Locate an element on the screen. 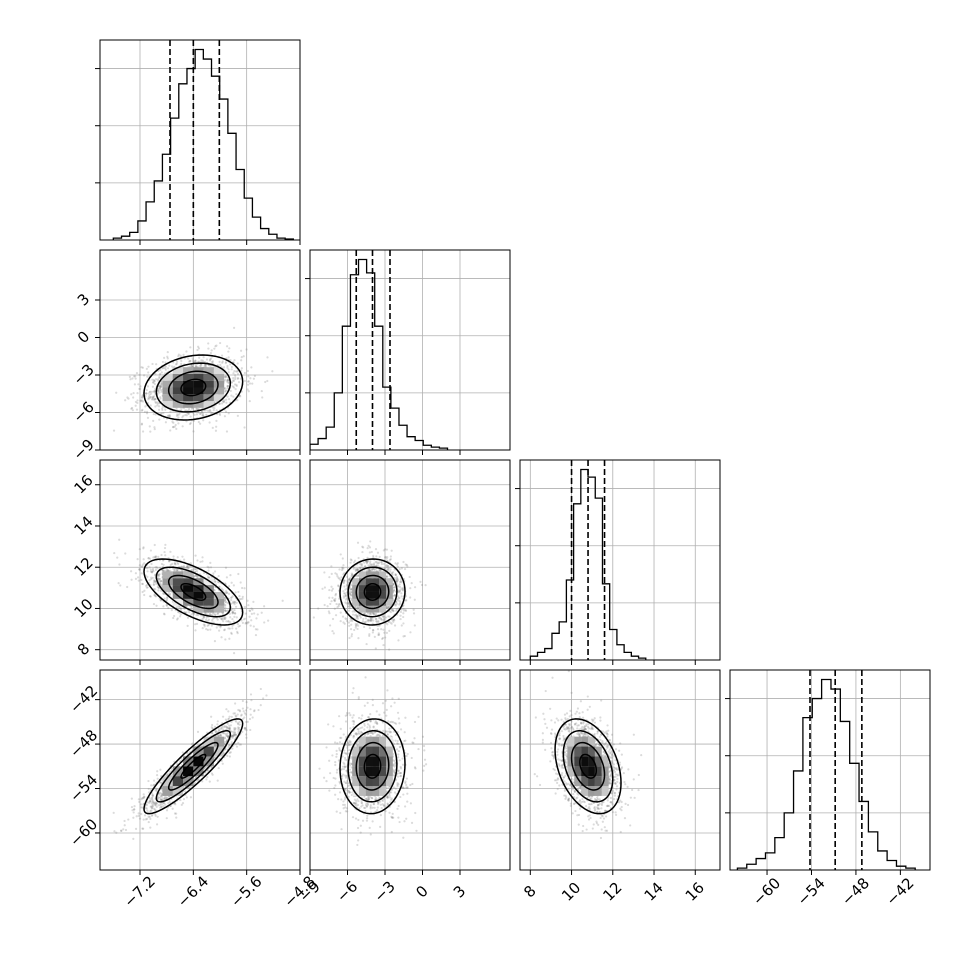  ytick-label-2-3: 14 is located at coordinates (84, 526).